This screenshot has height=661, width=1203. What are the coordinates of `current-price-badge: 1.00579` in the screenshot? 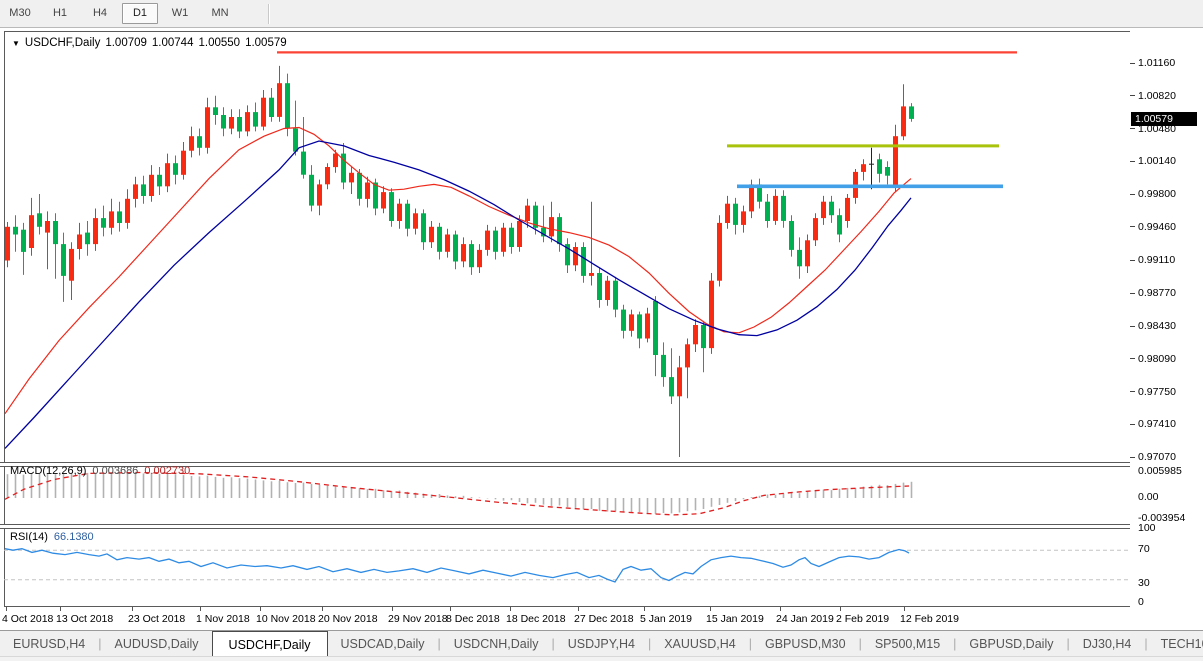 It's located at (1164, 119).